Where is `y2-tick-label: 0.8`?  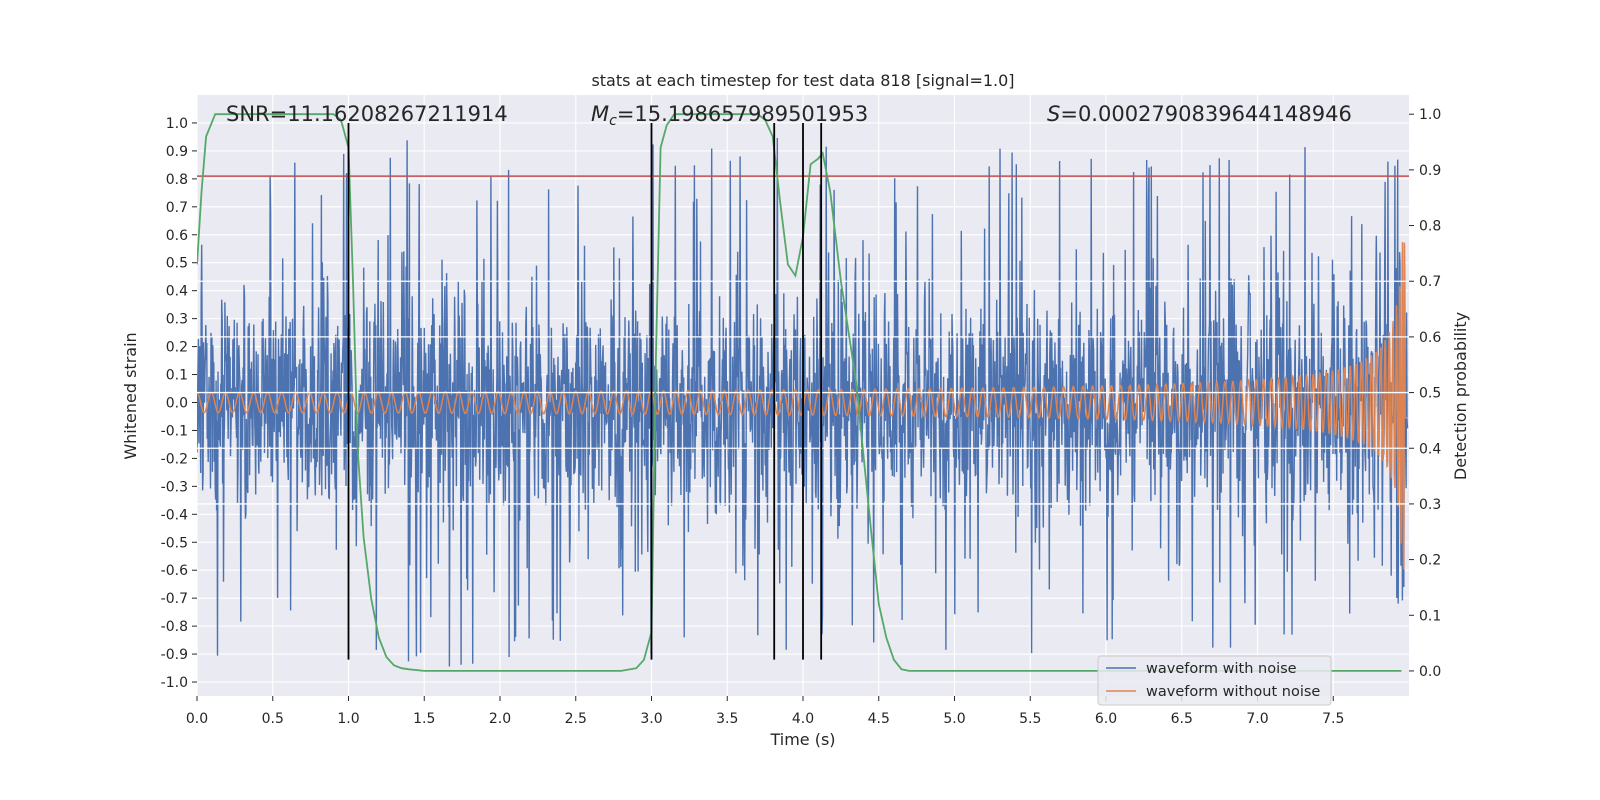 y2-tick-label: 0.8 is located at coordinates (1430, 227).